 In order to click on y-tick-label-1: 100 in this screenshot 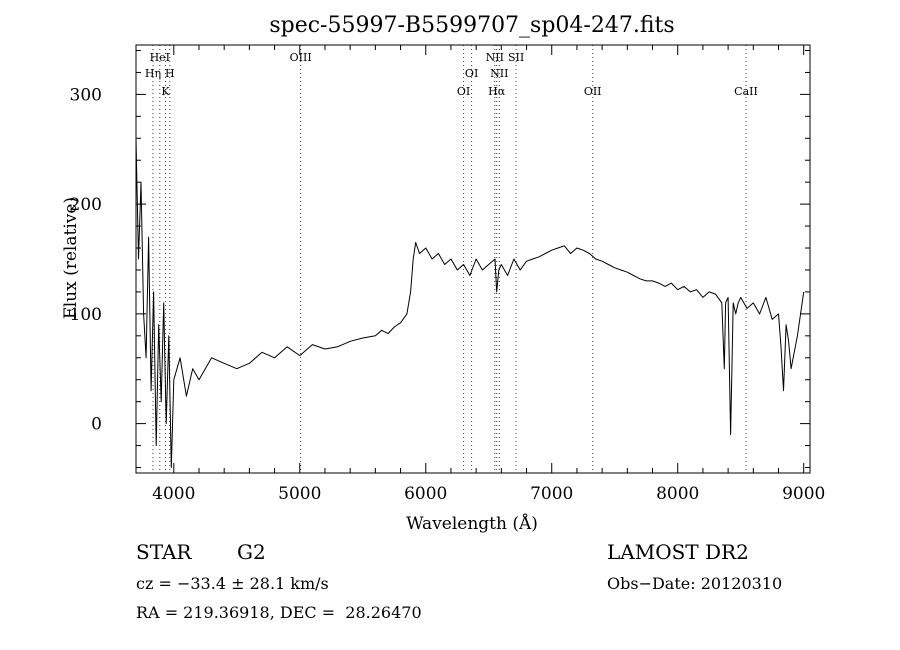, I will do `click(86, 315)`.